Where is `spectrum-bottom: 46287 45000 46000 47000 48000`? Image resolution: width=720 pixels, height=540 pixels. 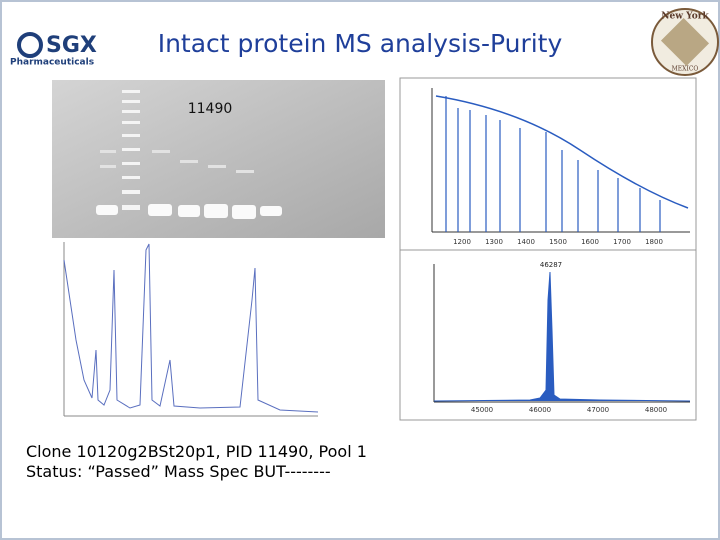 spectrum-bottom: 46287 45000 46000 47000 48000 is located at coordinates (548, 335).